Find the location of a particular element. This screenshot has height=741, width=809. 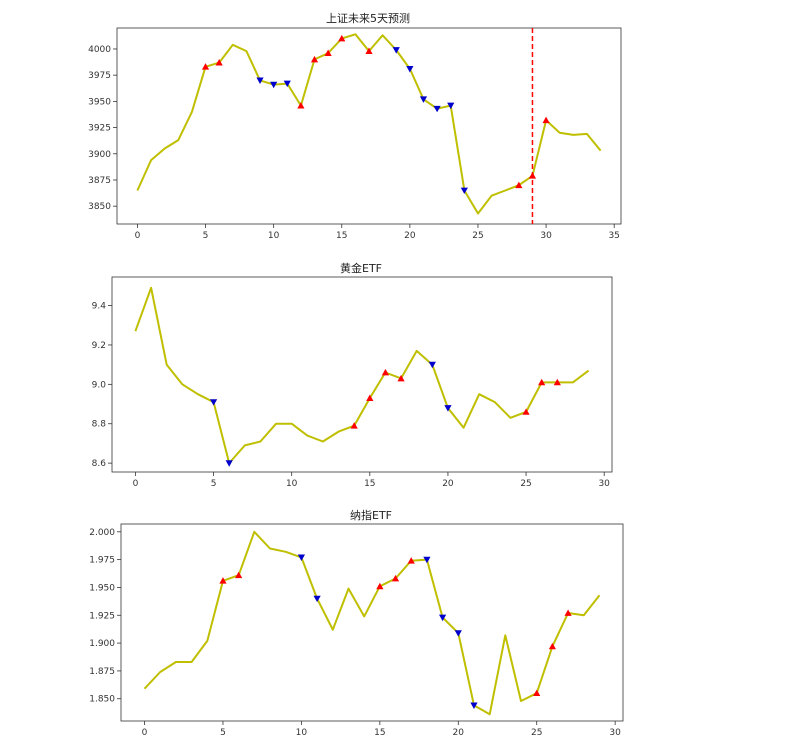

y-tick-label: 9.4 is located at coordinates (99, 307).